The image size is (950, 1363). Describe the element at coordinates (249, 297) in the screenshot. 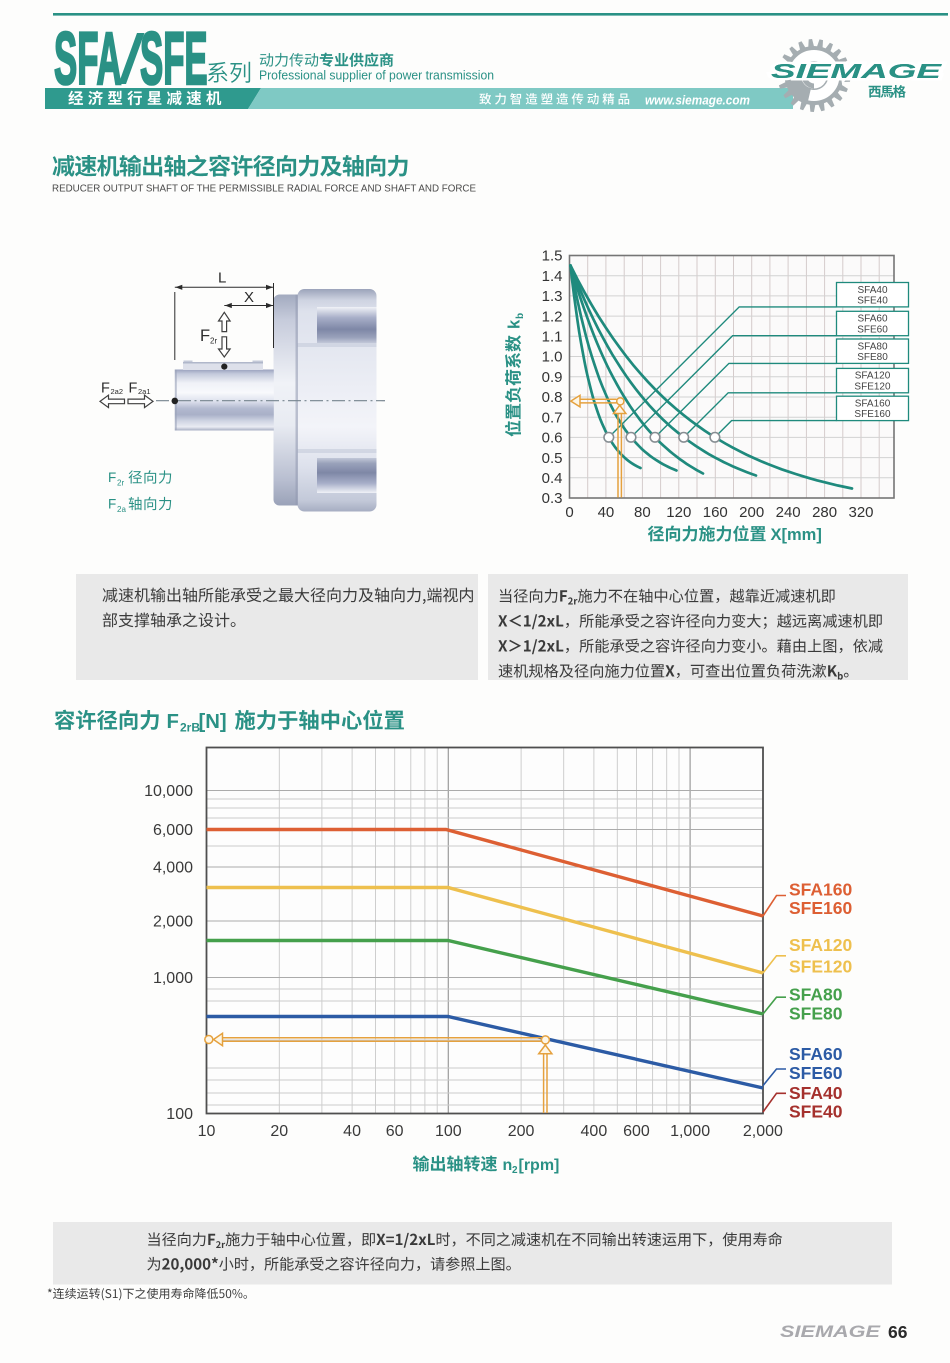

I see `svg-text: X` at that location.